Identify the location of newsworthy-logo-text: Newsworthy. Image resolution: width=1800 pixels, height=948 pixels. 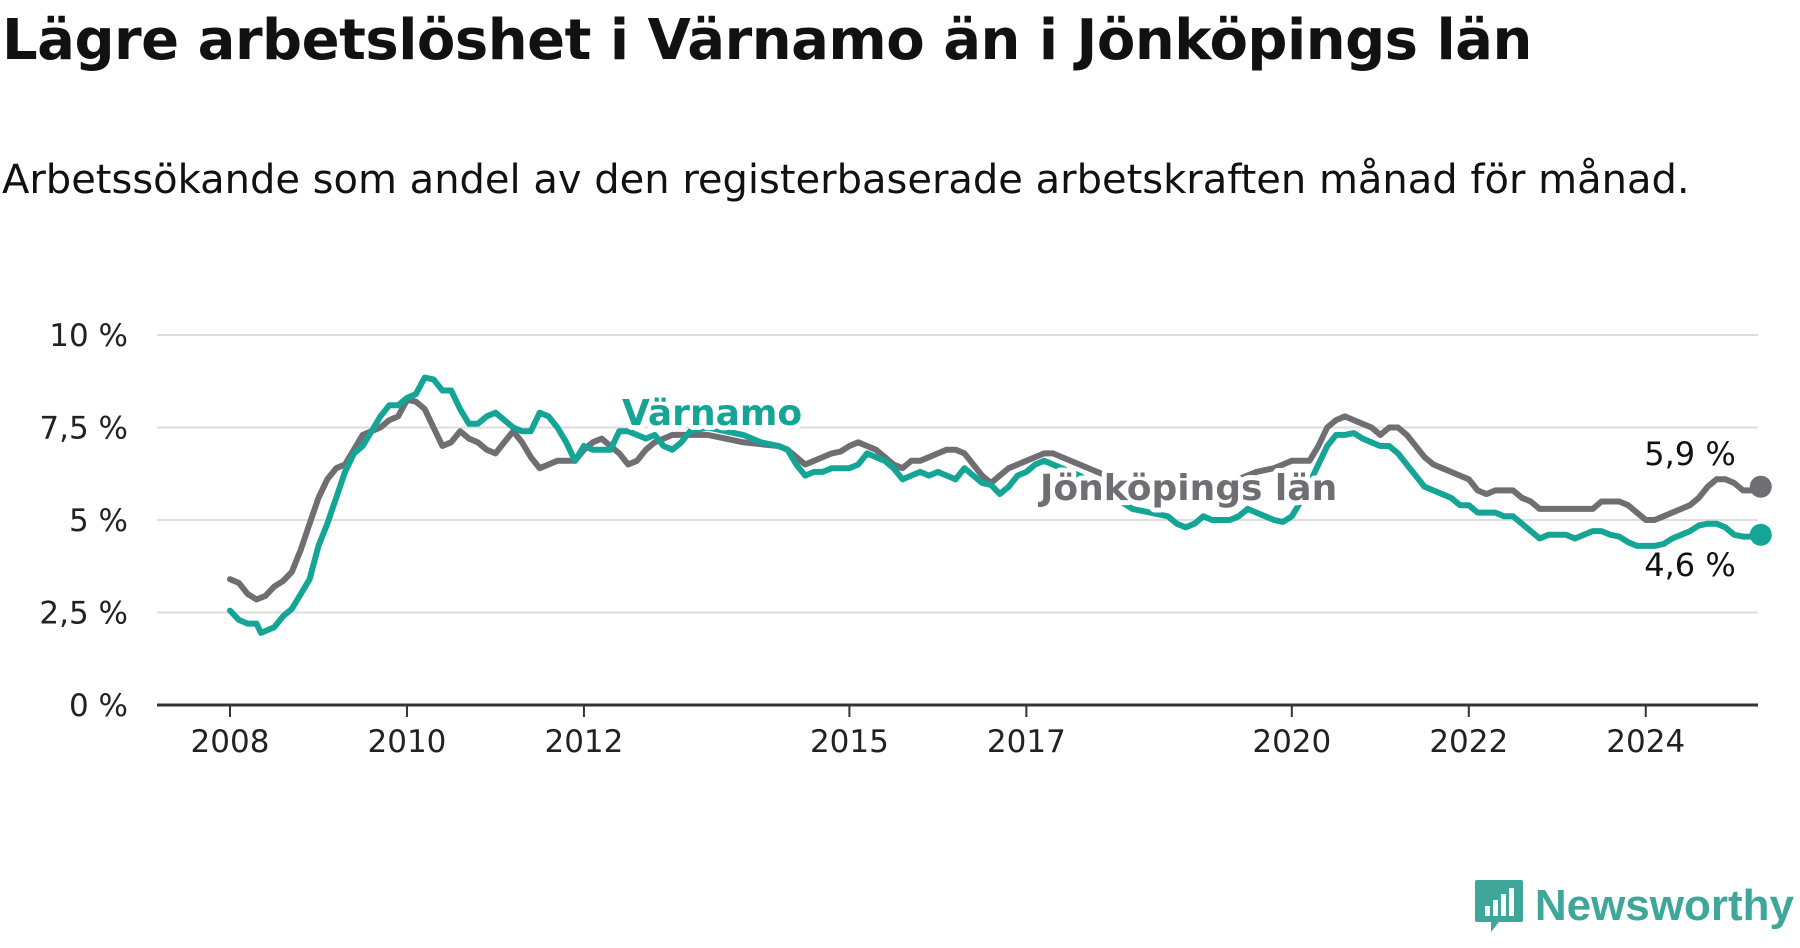
(1664, 905).